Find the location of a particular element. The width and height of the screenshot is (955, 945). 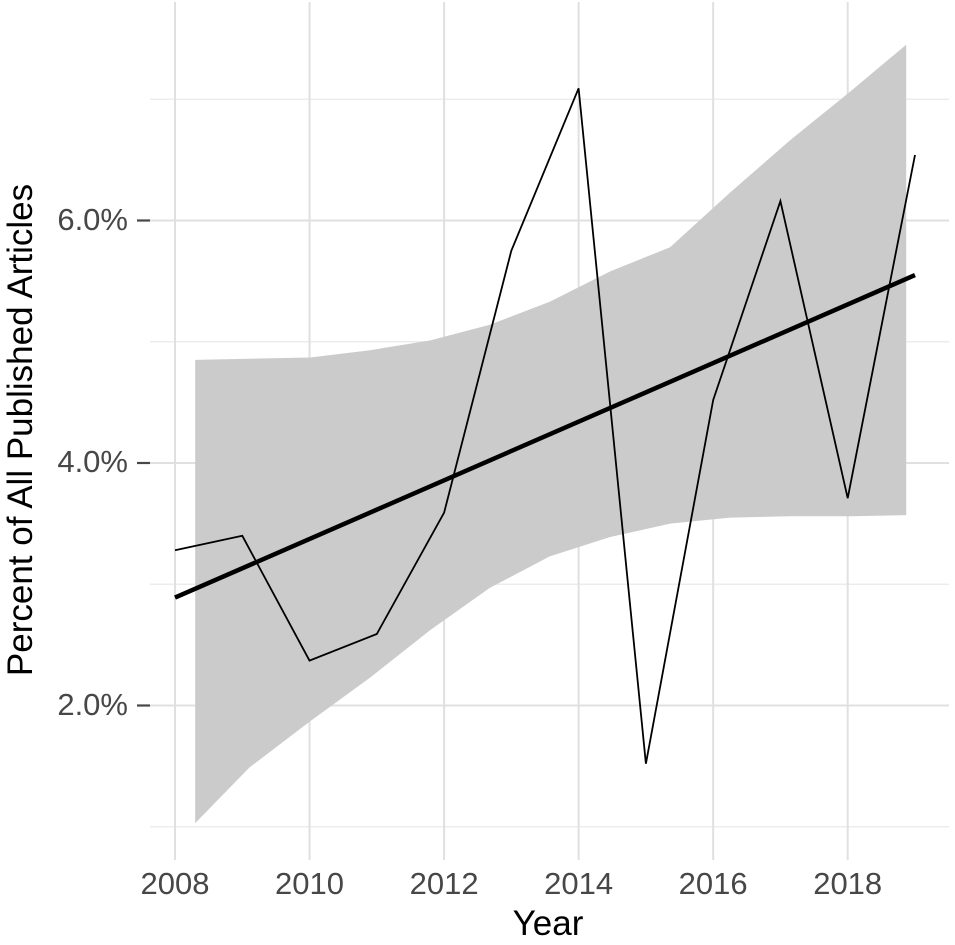

y-tick-label: 4.0% is located at coordinates (92, 461).